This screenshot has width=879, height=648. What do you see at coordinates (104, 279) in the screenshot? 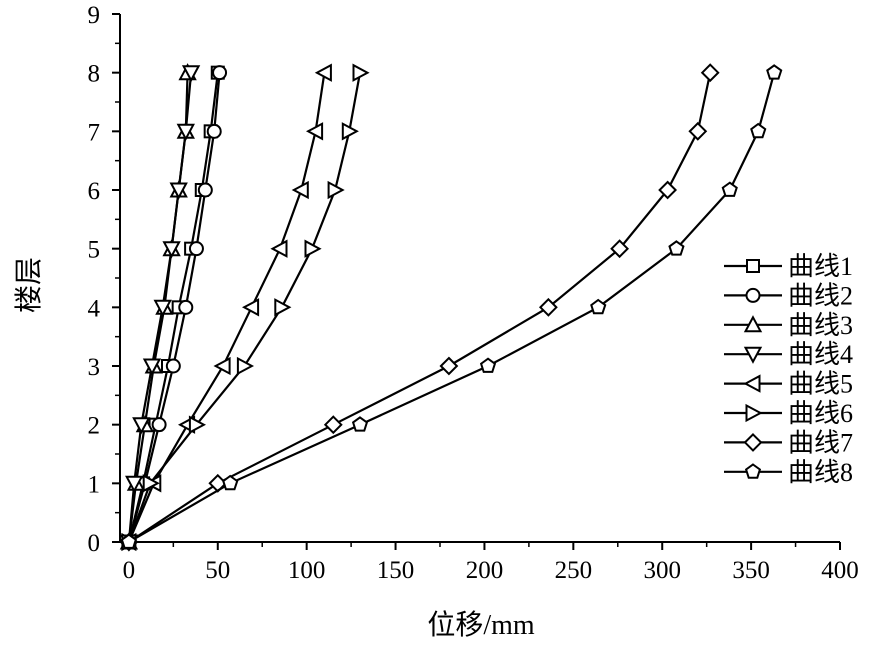
I see `y-ticks: 0 1 2 3 4 5 6 7 8 9` at bounding box center [104, 279].